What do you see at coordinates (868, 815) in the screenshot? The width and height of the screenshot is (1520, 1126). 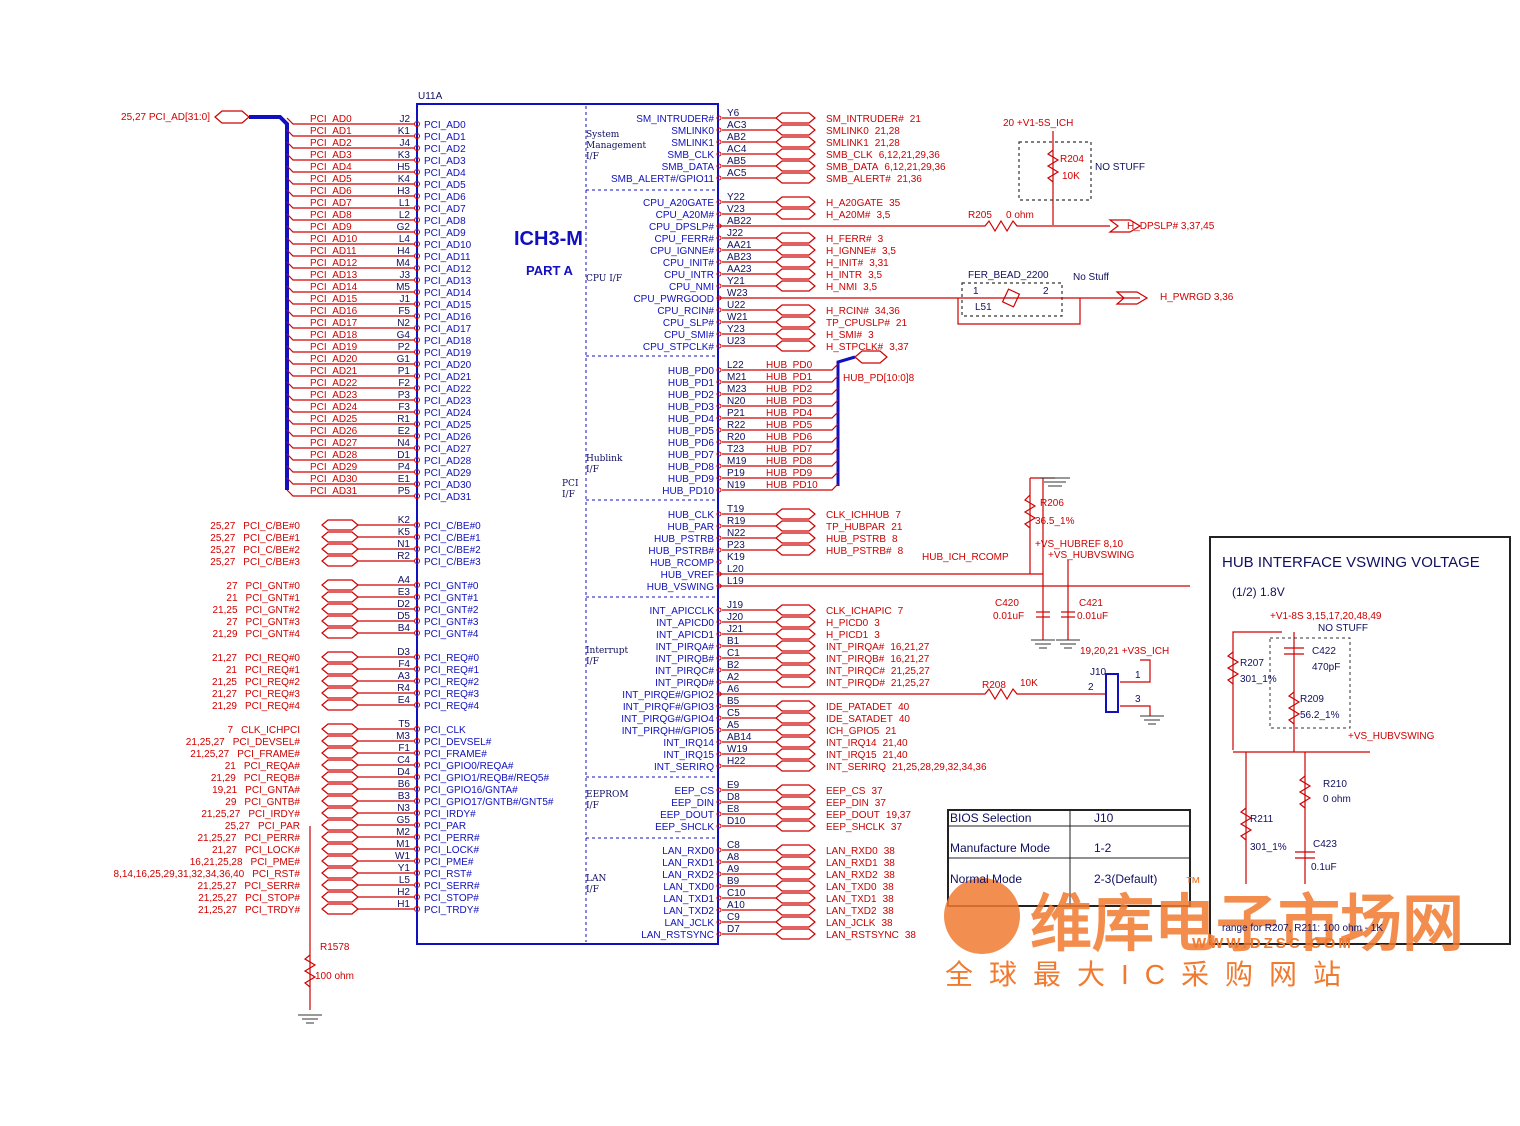 I see `net-label: EEP_DOUT 19,37` at bounding box center [868, 815].